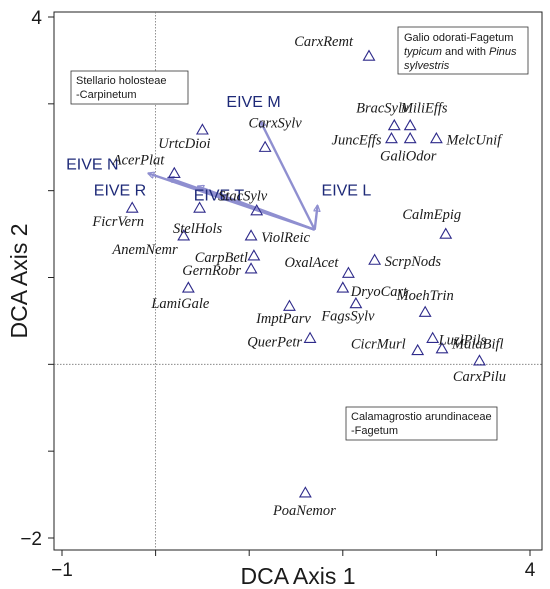 This screenshot has height=589, width=550. I want to click on species-label-scrpnods: ScrpNods, so click(413, 262).